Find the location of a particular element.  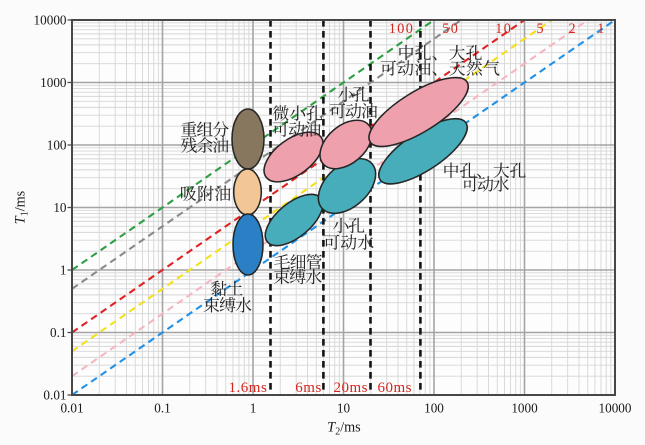

svg-text: 60ms is located at coordinates (394, 388).